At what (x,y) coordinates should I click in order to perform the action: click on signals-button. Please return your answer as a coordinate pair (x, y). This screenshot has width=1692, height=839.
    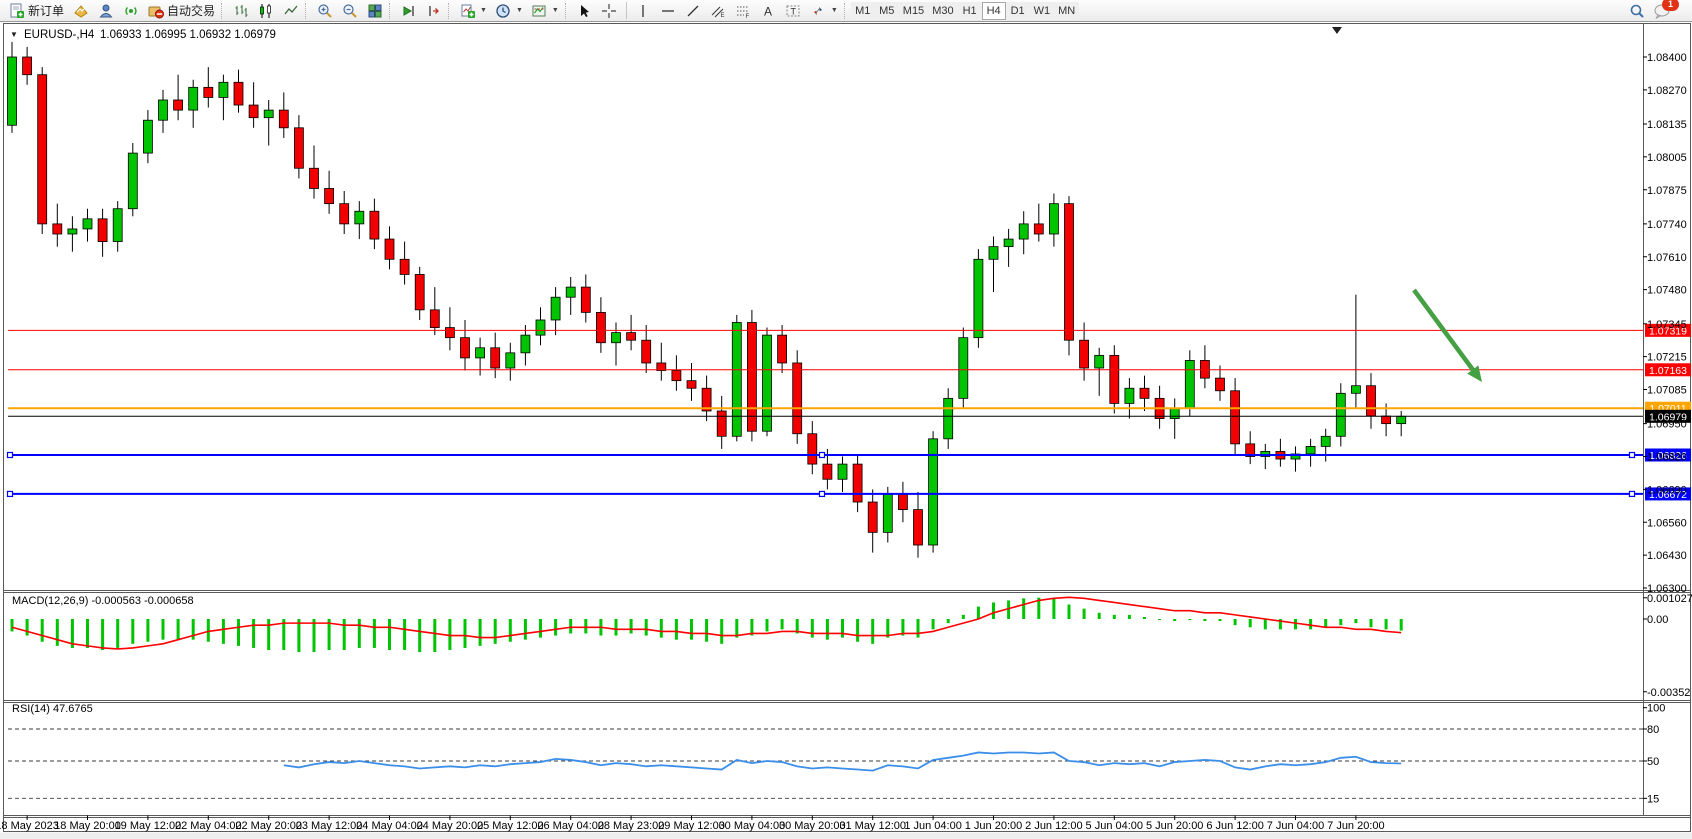
    Looking at the image, I should click on (130, 11).